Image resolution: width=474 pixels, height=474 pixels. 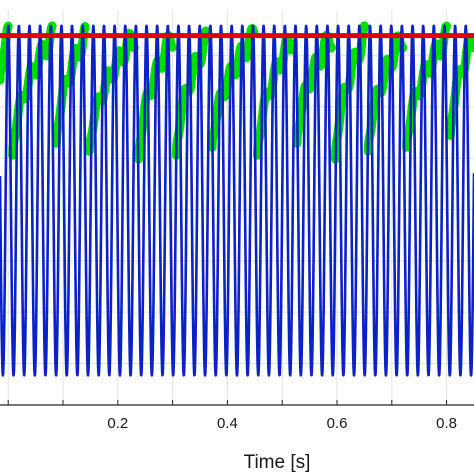 What do you see at coordinates (446, 423) in the screenshot?
I see `x-tick-label: 0.8` at bounding box center [446, 423].